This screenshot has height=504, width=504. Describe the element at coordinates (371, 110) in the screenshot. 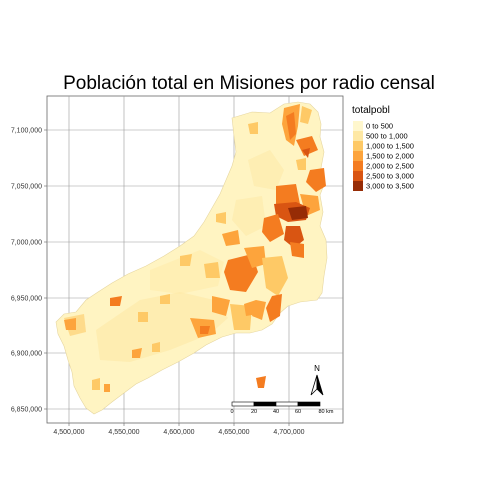

I see `legend-title: totalpobl` at that location.